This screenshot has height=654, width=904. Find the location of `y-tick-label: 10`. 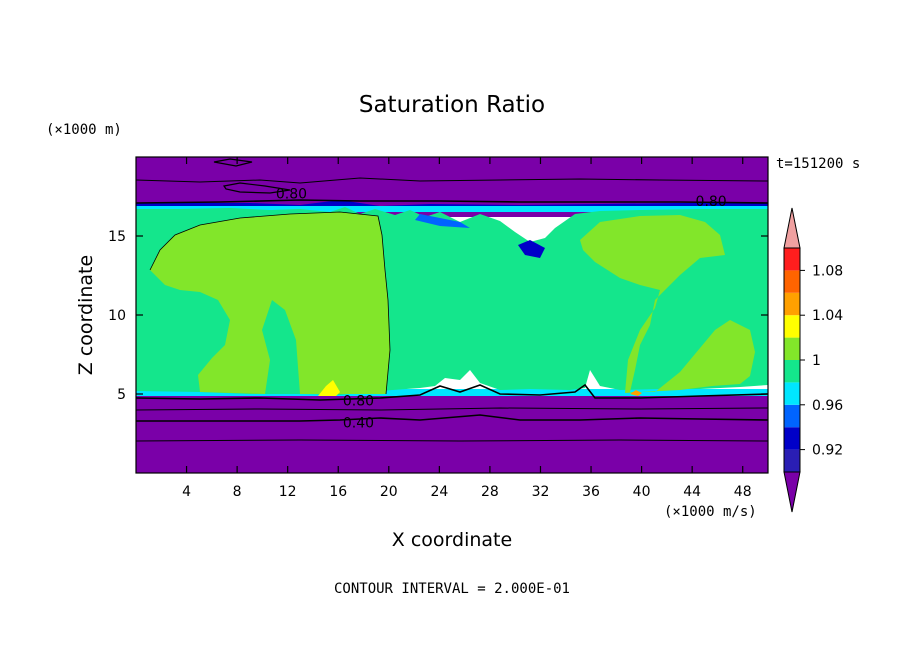

y-tick-label: 10 is located at coordinates (117, 316).